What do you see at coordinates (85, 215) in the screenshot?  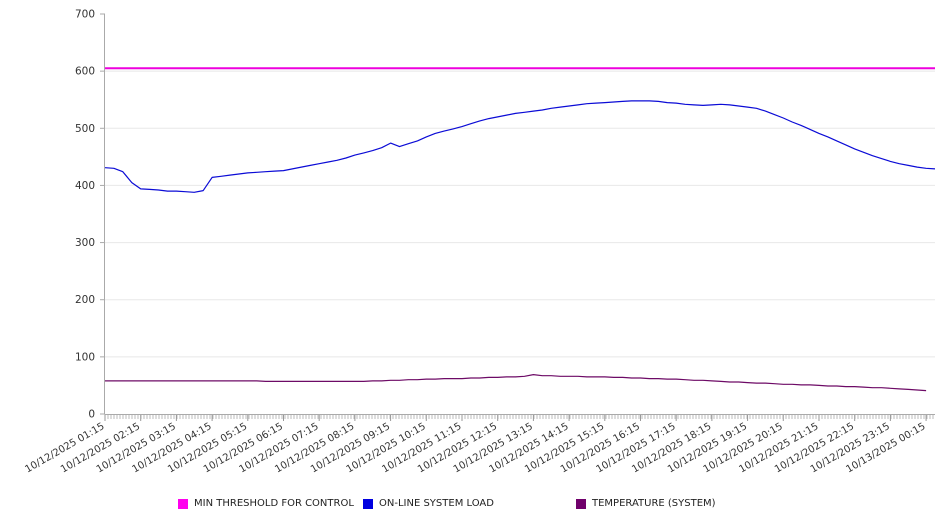 I see `y-axis-labels: 0 100 200 300 400 500 600 700` at bounding box center [85, 215].